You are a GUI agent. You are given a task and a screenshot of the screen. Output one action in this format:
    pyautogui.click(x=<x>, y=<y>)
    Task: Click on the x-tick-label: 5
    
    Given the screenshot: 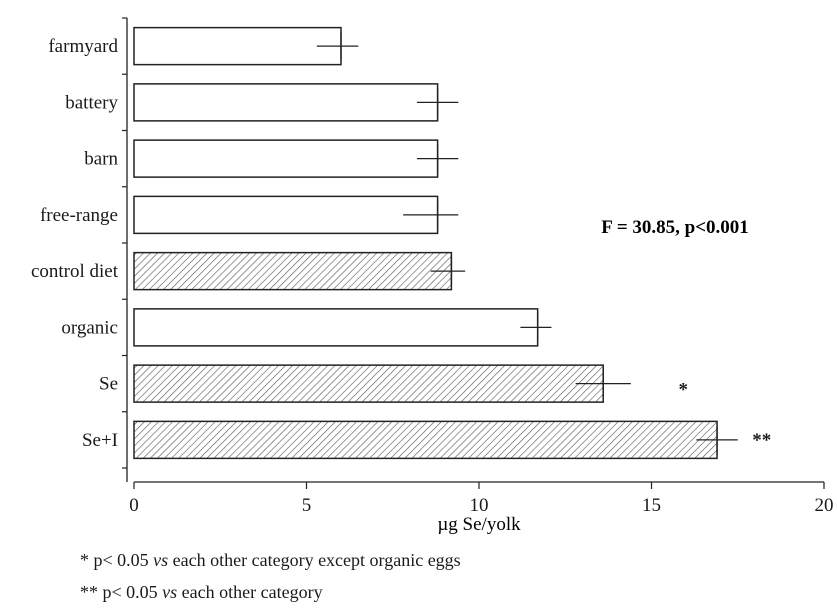 What is the action you would take?
    pyautogui.click(x=307, y=505)
    